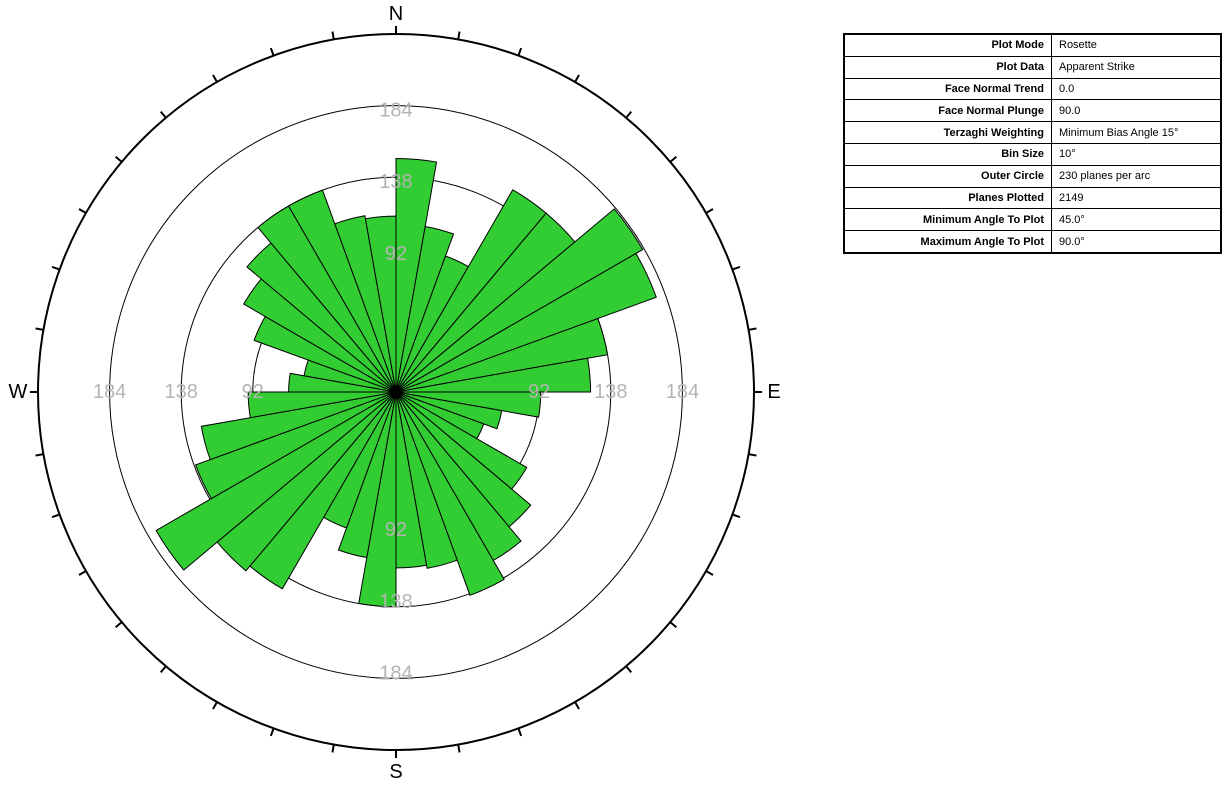 The image size is (1228, 789). Describe the element at coordinates (947, 89) in the screenshot. I see `info-key: Face Normal Trend` at that location.